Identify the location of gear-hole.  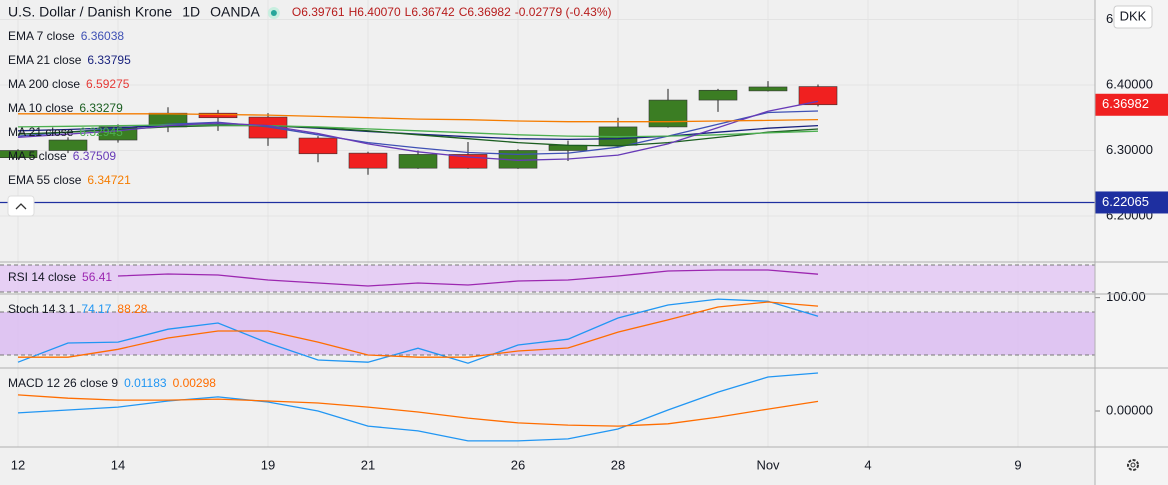
(1133, 465).